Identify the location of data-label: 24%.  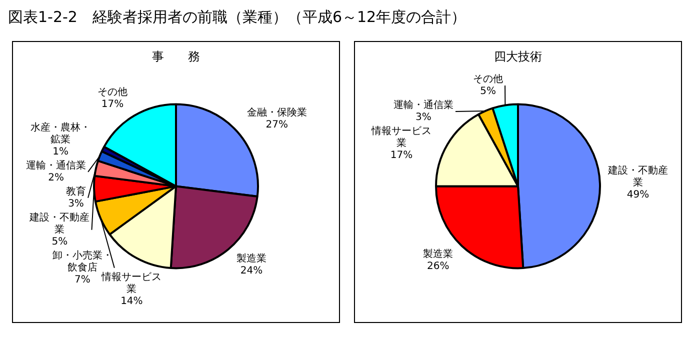
(251, 270).